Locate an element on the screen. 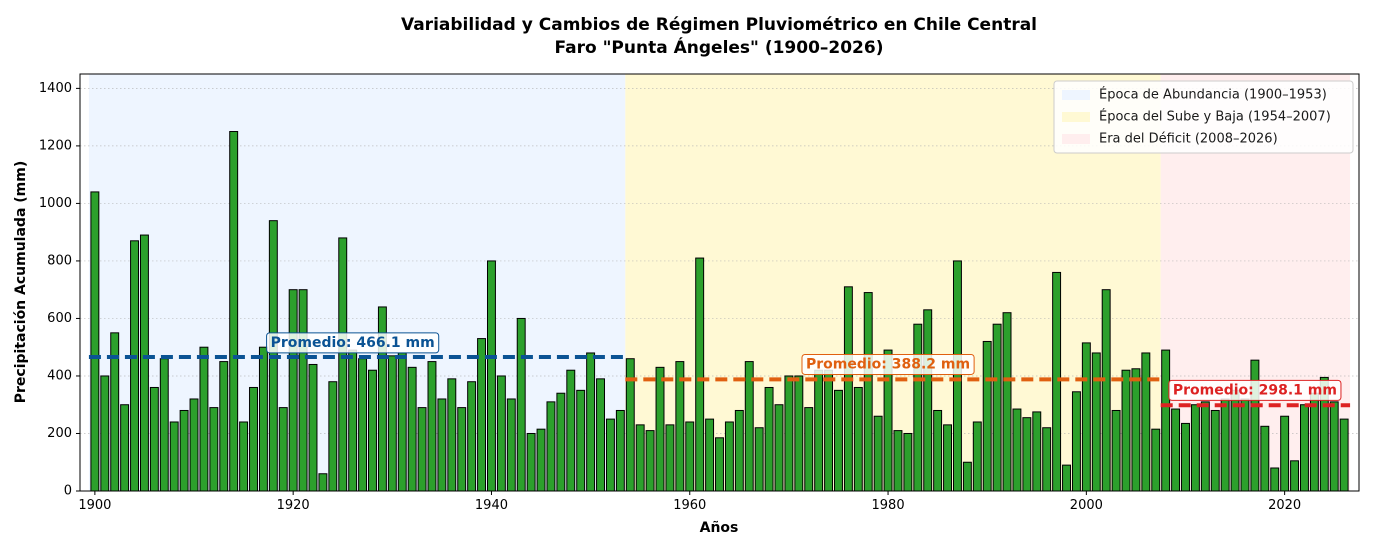  bar-1944 is located at coordinates (531, 462).